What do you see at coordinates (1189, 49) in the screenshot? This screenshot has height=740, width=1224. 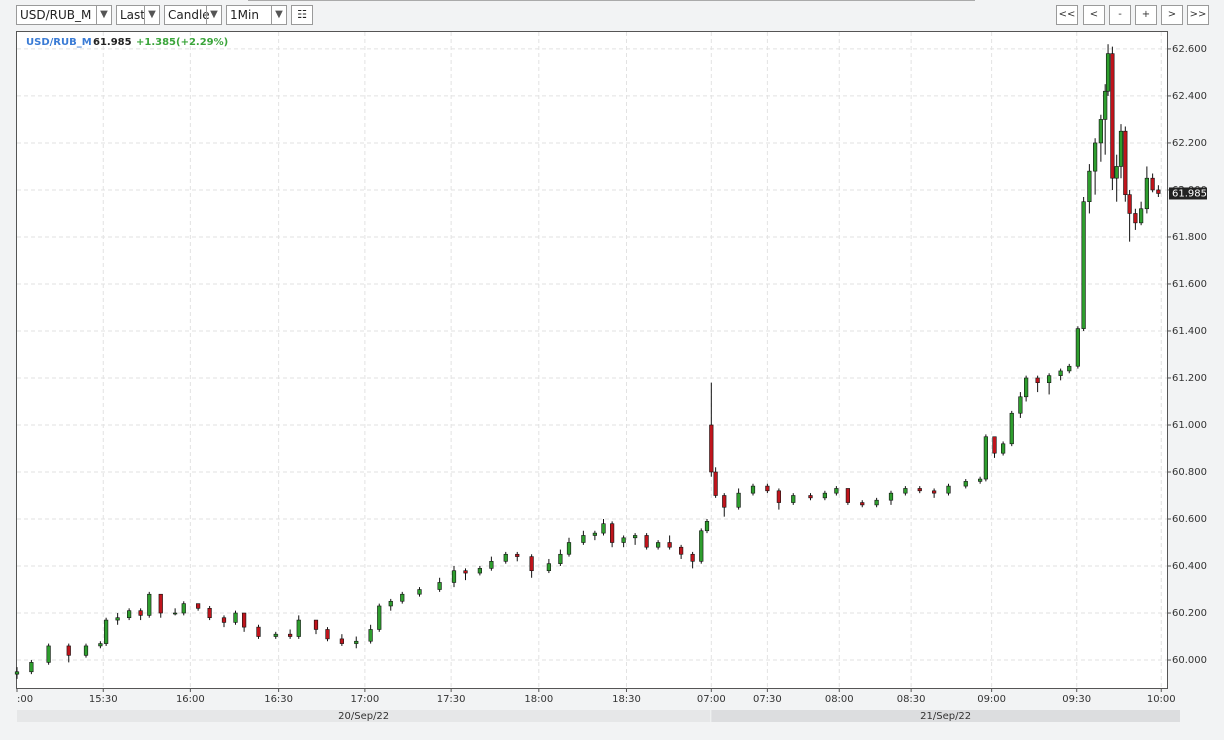 I see `y-tick-label: 62.600` at bounding box center [1189, 49].